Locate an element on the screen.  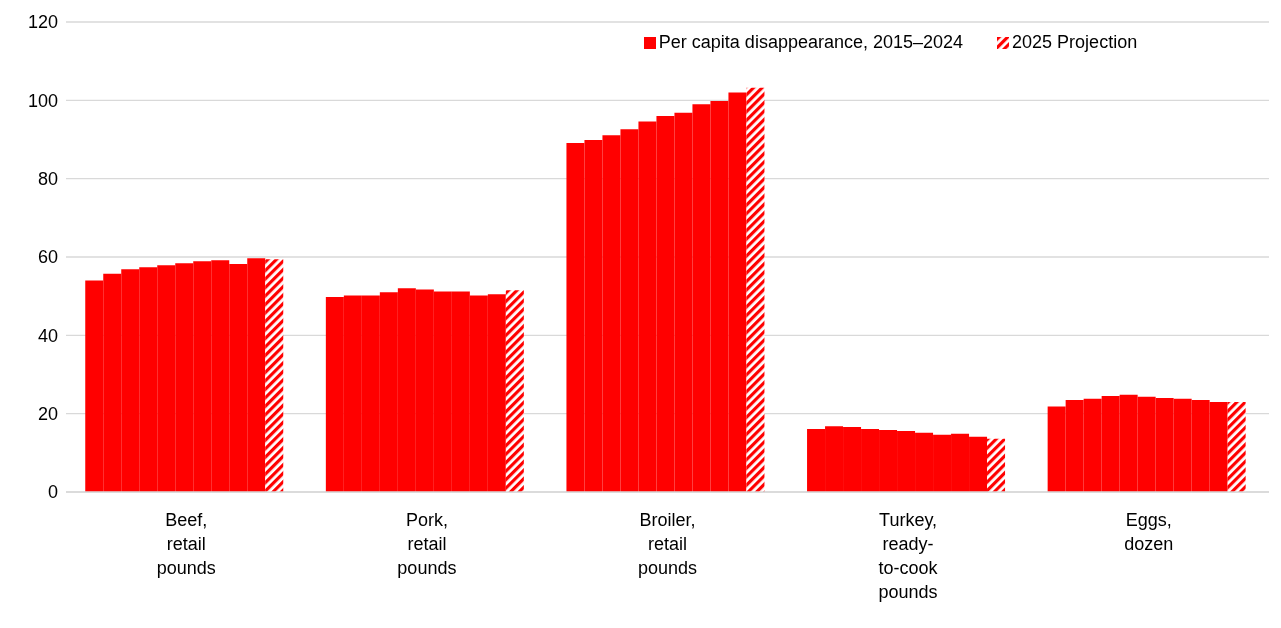
legend-label: Per capita disappearance, 2015–2024 is located at coordinates (811, 42).